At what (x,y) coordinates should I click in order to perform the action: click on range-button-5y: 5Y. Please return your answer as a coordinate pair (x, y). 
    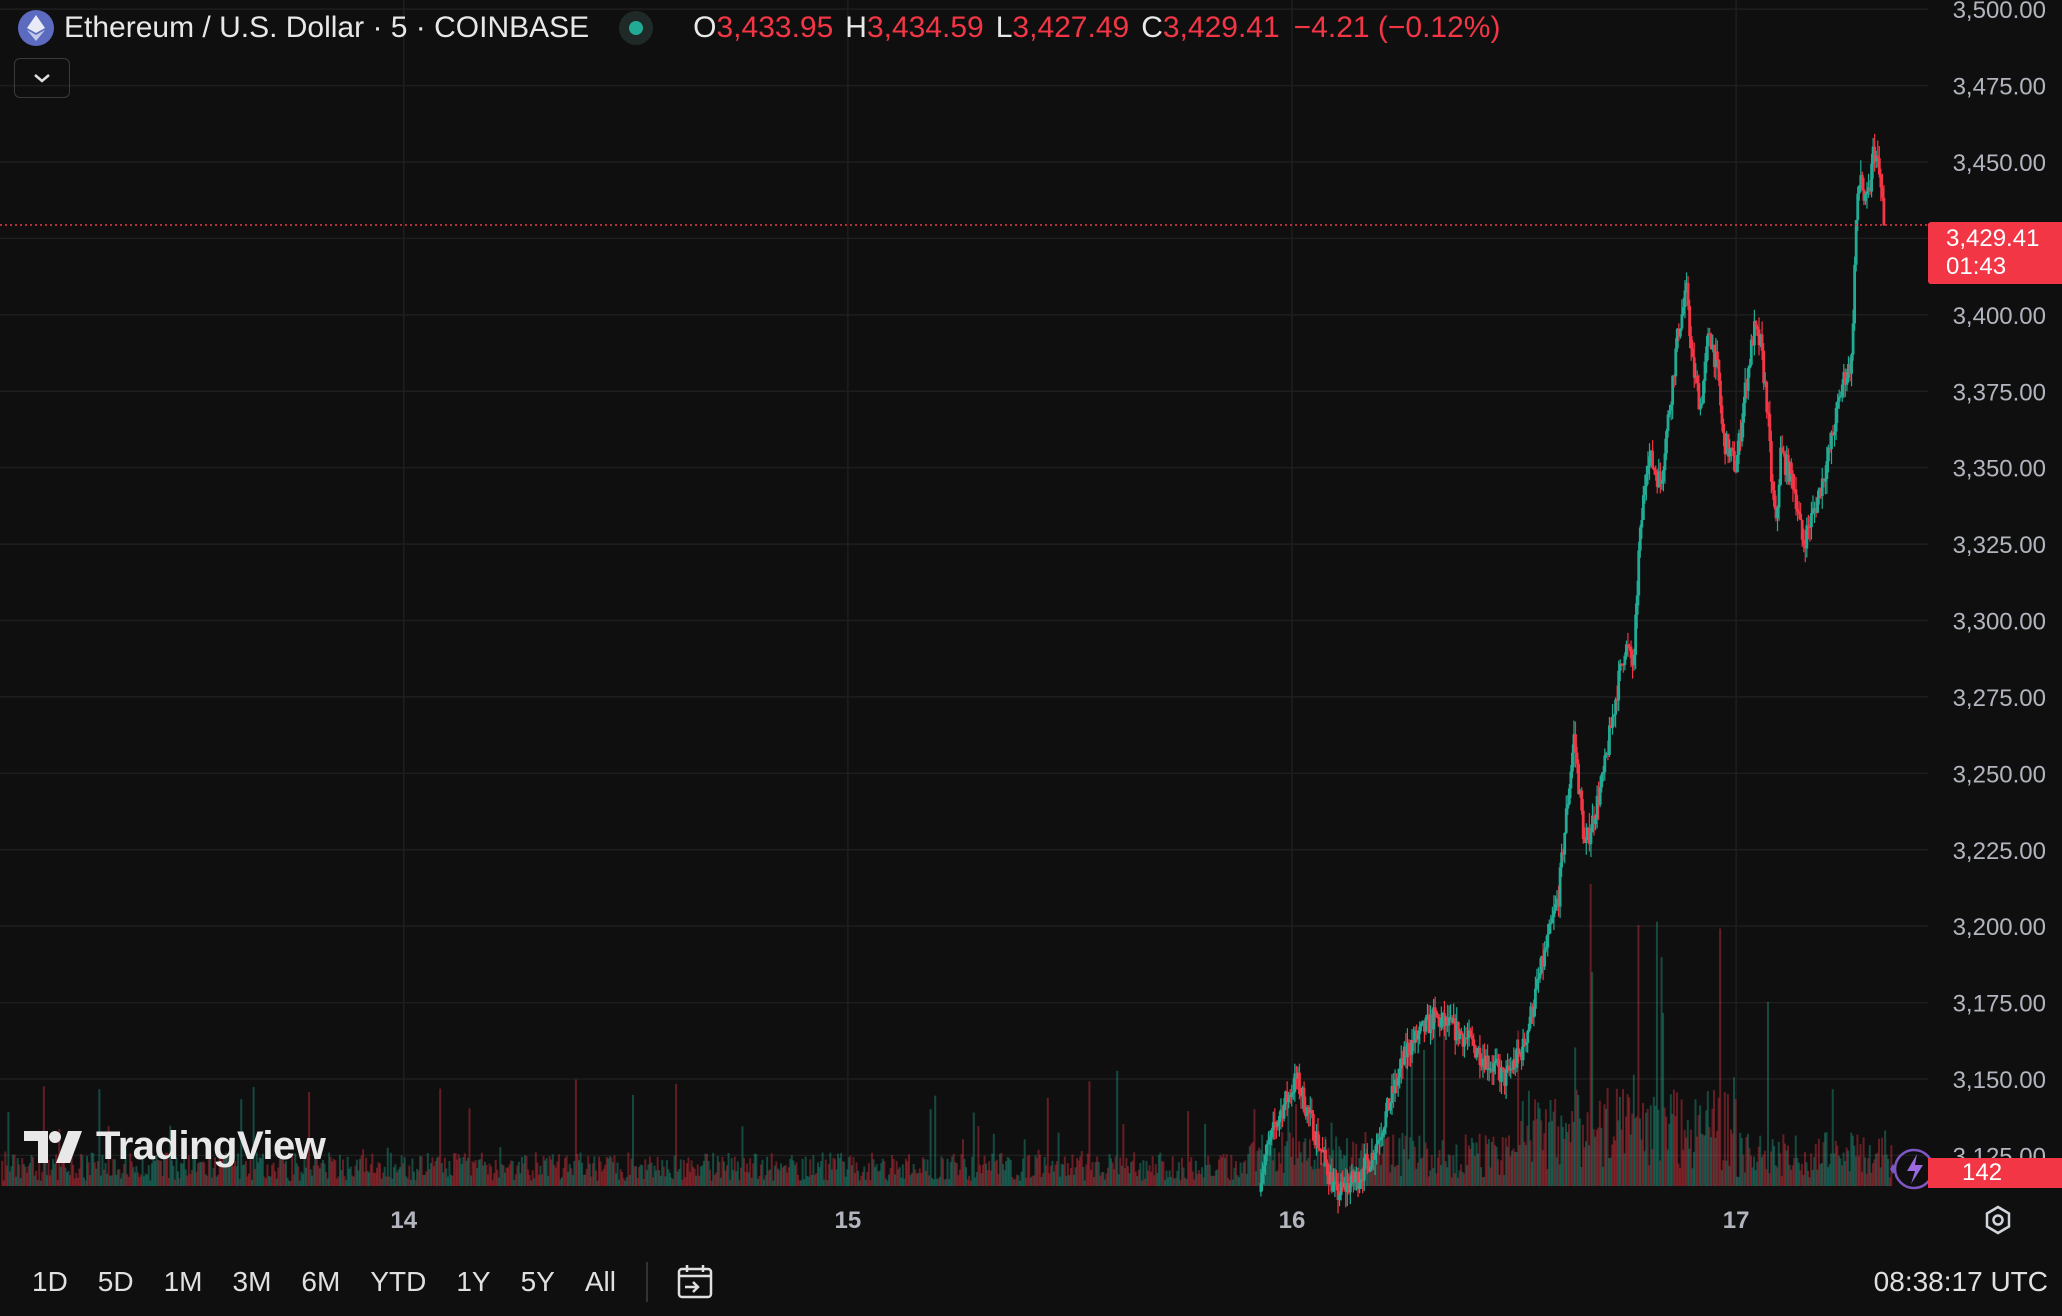
    Looking at the image, I should click on (537, 1281).